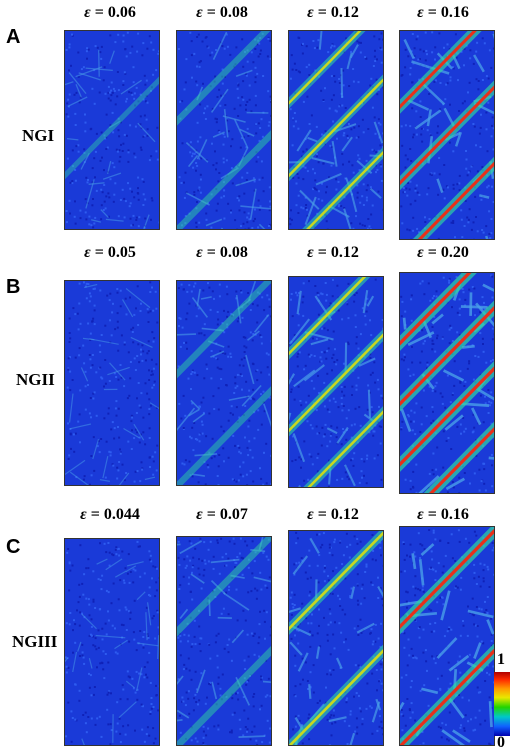  Describe the element at coordinates (222, 13) in the screenshot. I see `strain-label-a2: ε = 0.08` at that location.